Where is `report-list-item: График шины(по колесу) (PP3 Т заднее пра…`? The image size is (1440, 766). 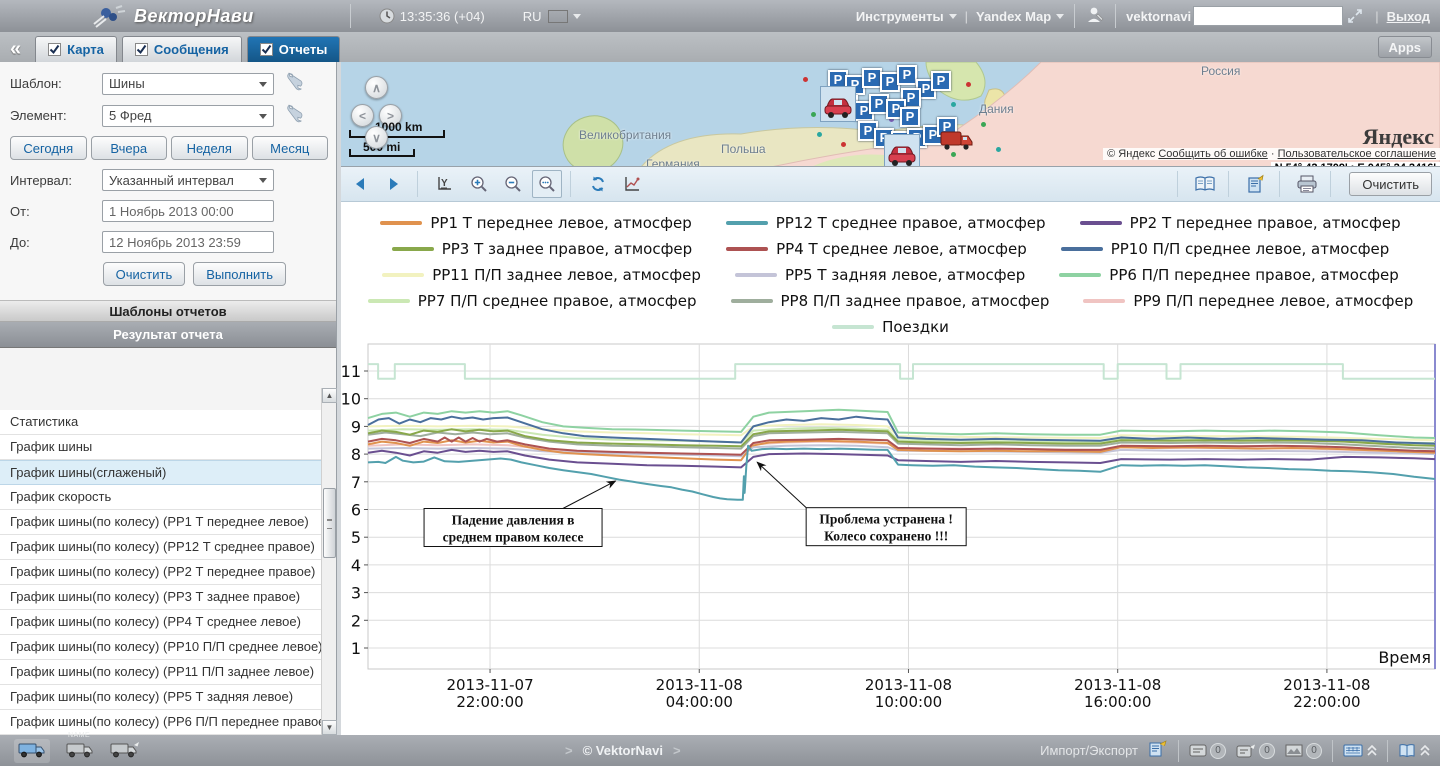 report-list-item: График шины(по колесу) (PP3 Т заднее пра… is located at coordinates (160, 597).